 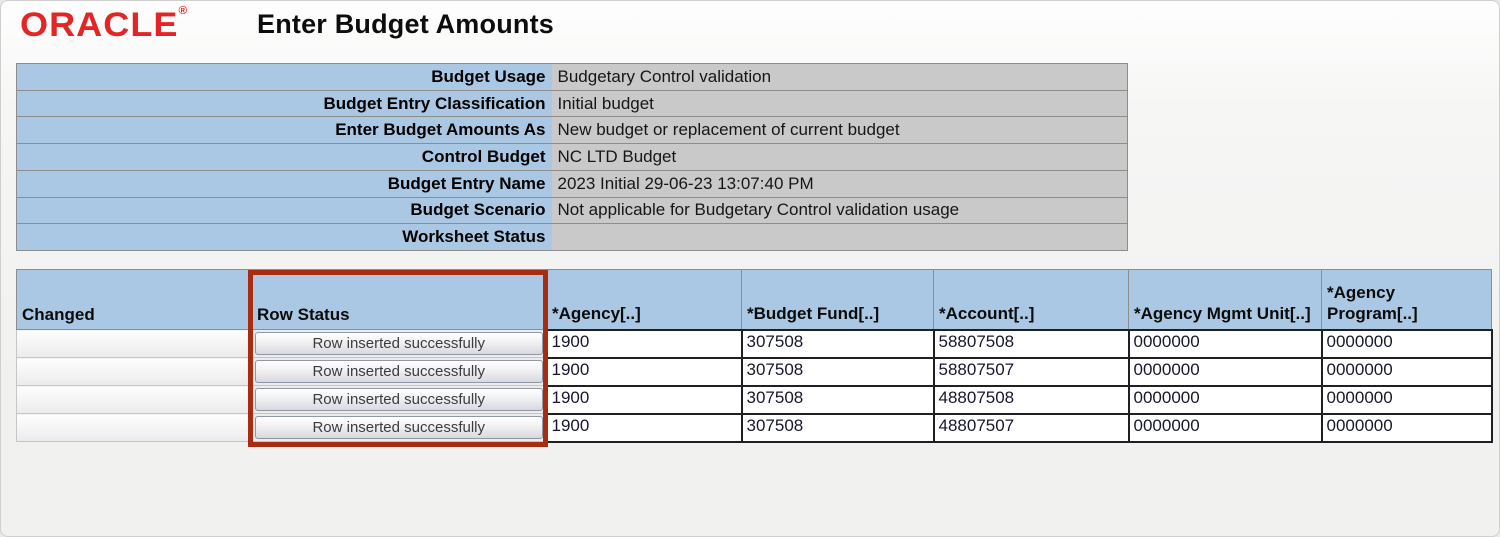 What do you see at coordinates (284, 237) in the screenshot?
I see `summary-label-worksheet-status: Worksheet Status` at bounding box center [284, 237].